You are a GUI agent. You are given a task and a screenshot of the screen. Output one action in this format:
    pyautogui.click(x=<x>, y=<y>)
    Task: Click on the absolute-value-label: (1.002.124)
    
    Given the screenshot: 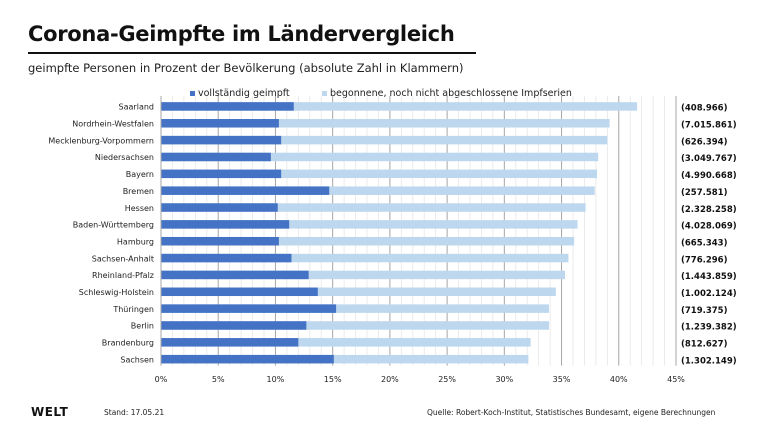 What is the action you would take?
    pyautogui.click(x=709, y=294)
    